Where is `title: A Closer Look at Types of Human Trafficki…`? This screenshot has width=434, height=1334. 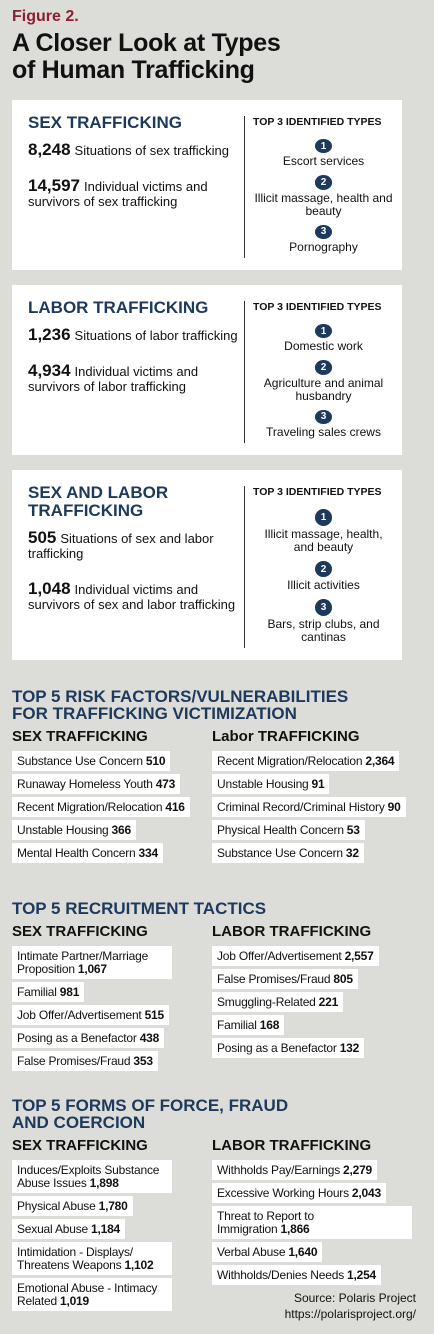 title: A Closer Look at Types of Human Trafficki… is located at coordinates (146, 56).